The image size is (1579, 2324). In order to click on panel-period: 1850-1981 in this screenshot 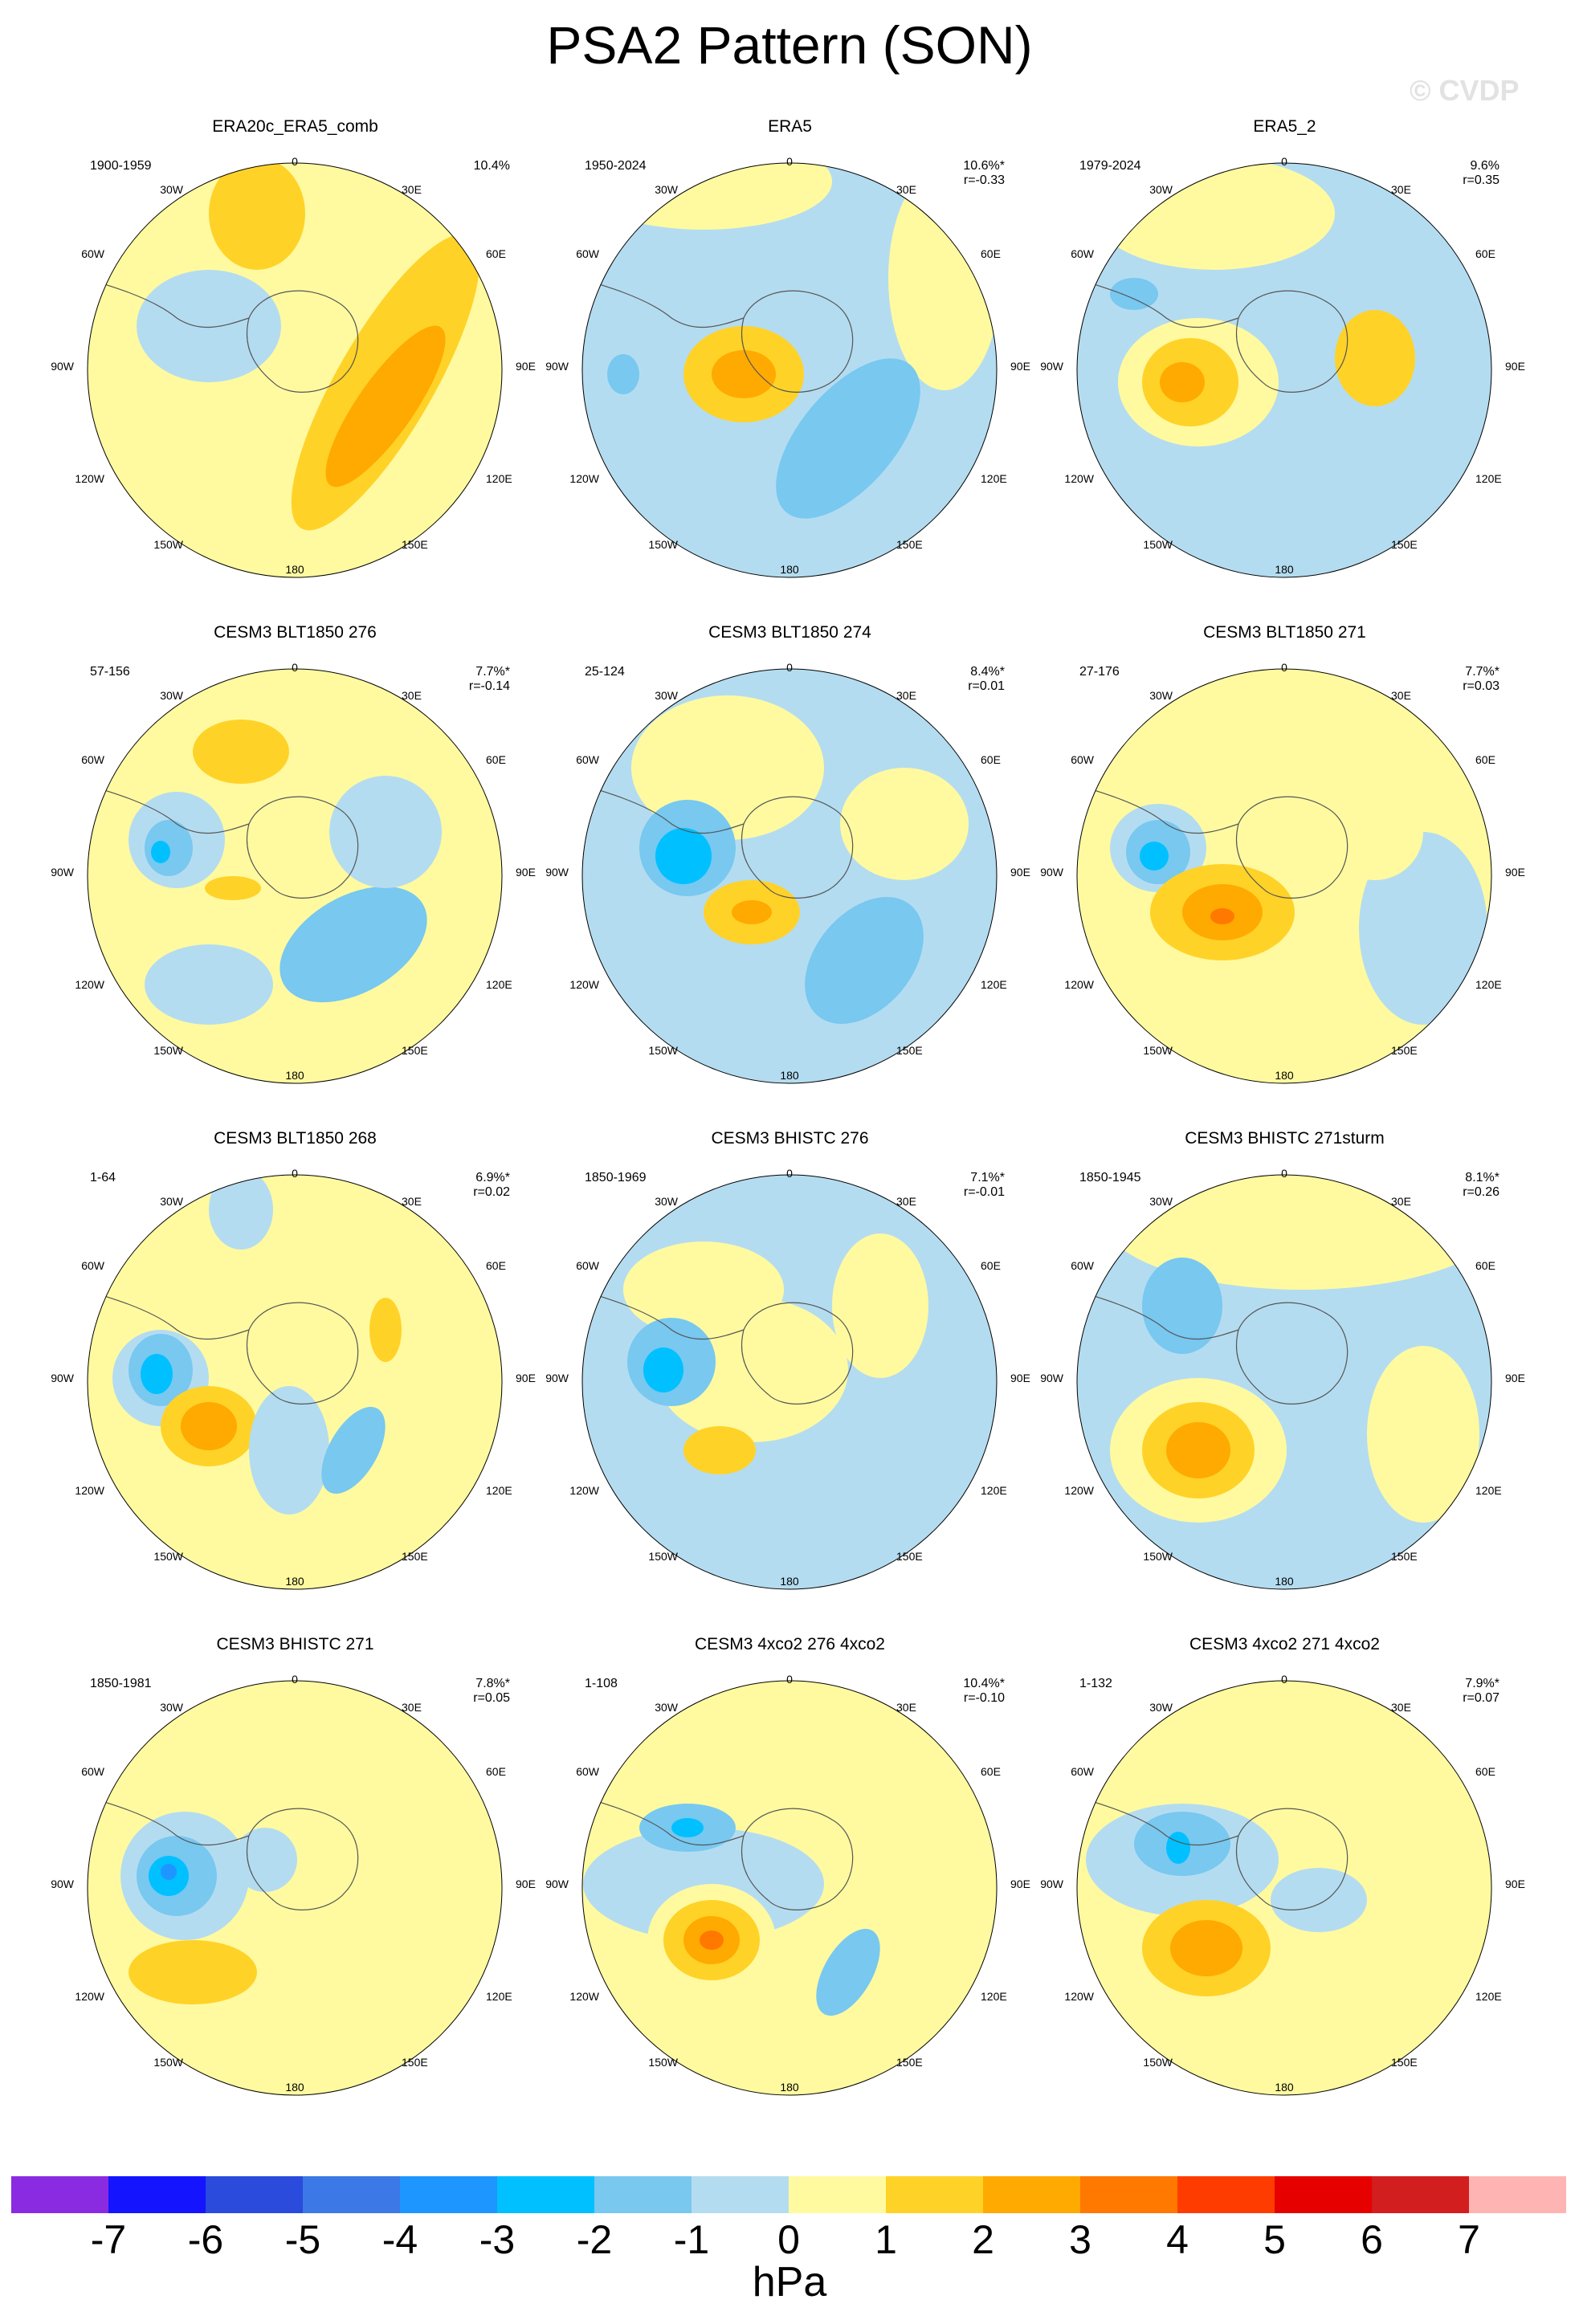, I will do `click(121, 1684)`.